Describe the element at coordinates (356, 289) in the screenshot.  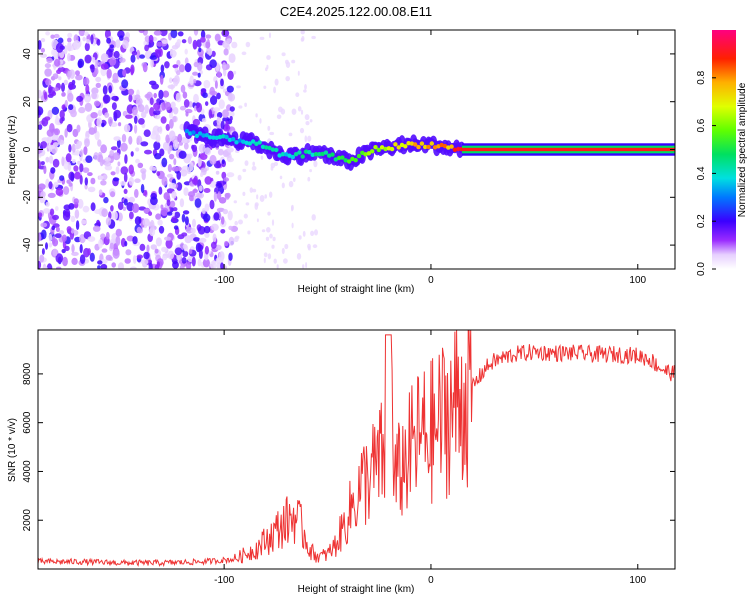
I see `heatmap-x-label: Height of straight line (km)` at that location.